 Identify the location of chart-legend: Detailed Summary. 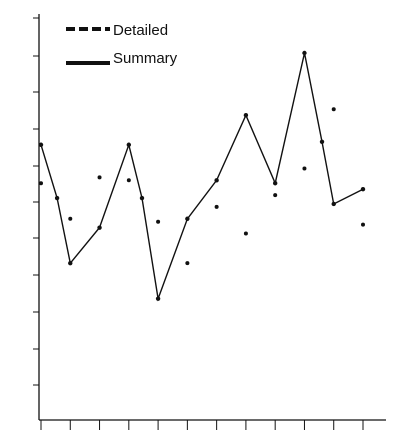
(122, 44).